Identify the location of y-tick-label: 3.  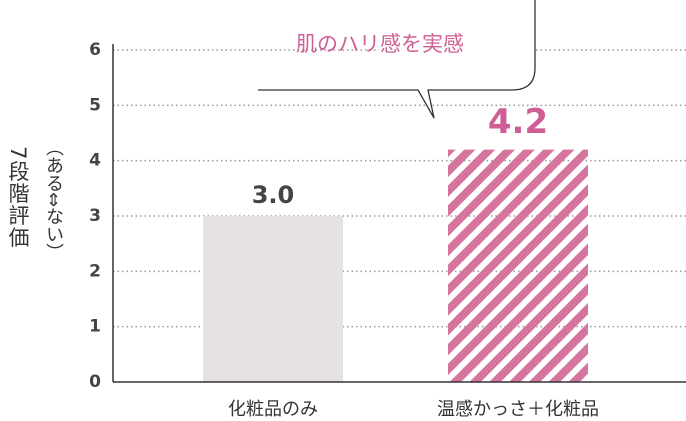
(95, 216).